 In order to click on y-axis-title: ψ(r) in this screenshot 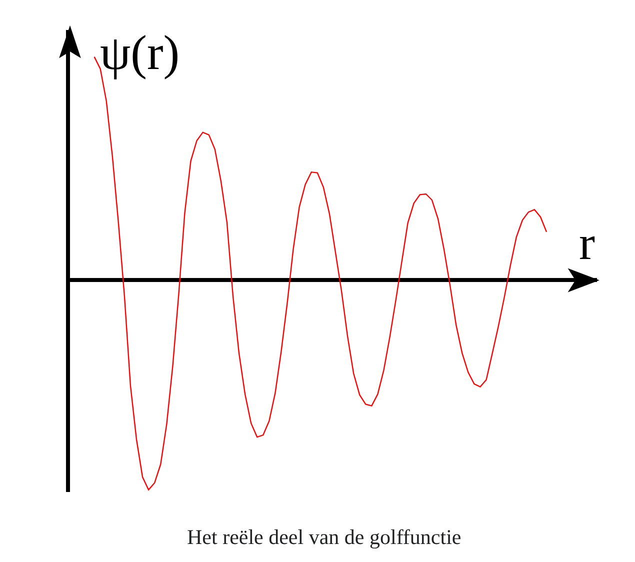, I will do `click(140, 52)`.